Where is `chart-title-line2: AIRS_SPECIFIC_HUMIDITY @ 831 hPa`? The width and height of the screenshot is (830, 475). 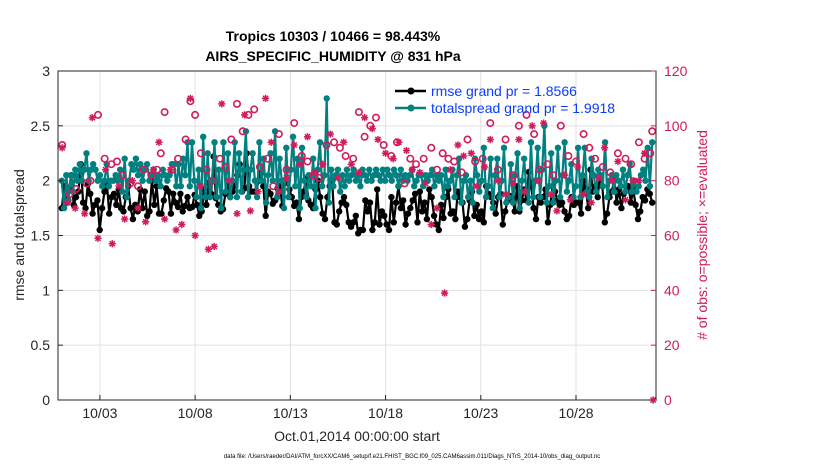 chart-title-line2: AIRS_SPECIFIC_HUMIDITY @ 831 hPa is located at coordinates (333, 56).